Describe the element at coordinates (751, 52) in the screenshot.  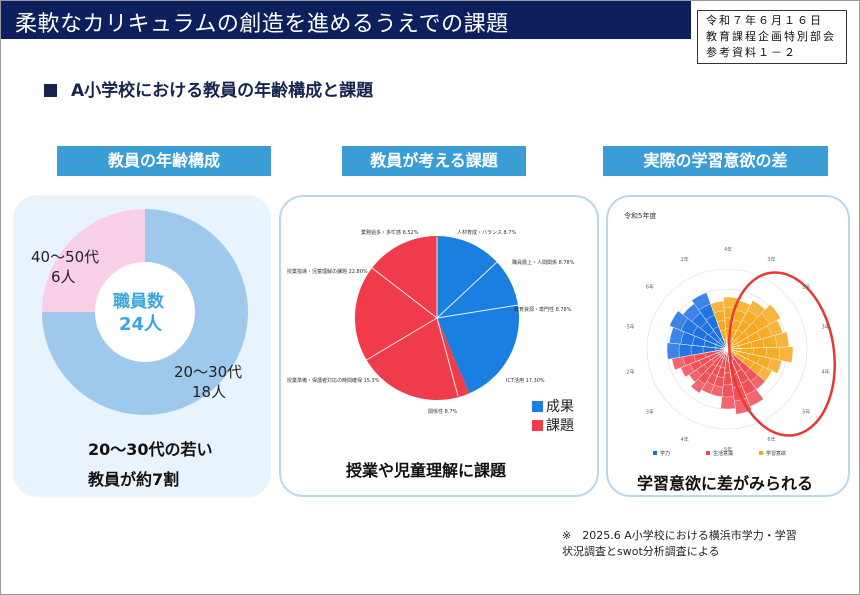
I see `stamp-doc-number: 参考資料１－２` at that location.